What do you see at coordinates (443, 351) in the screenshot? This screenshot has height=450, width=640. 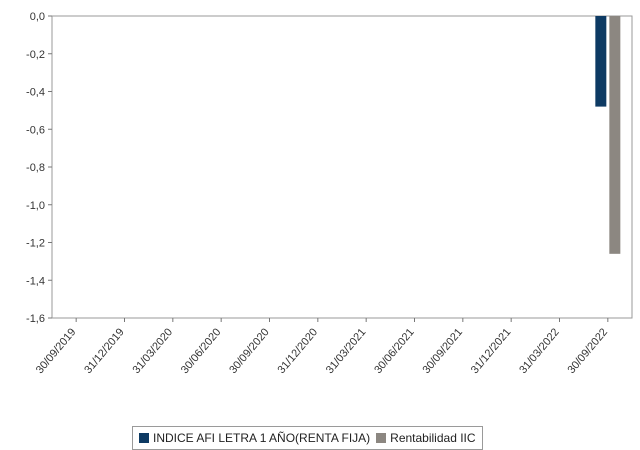 I see `x-tick-label: 30/09/2021` at bounding box center [443, 351].